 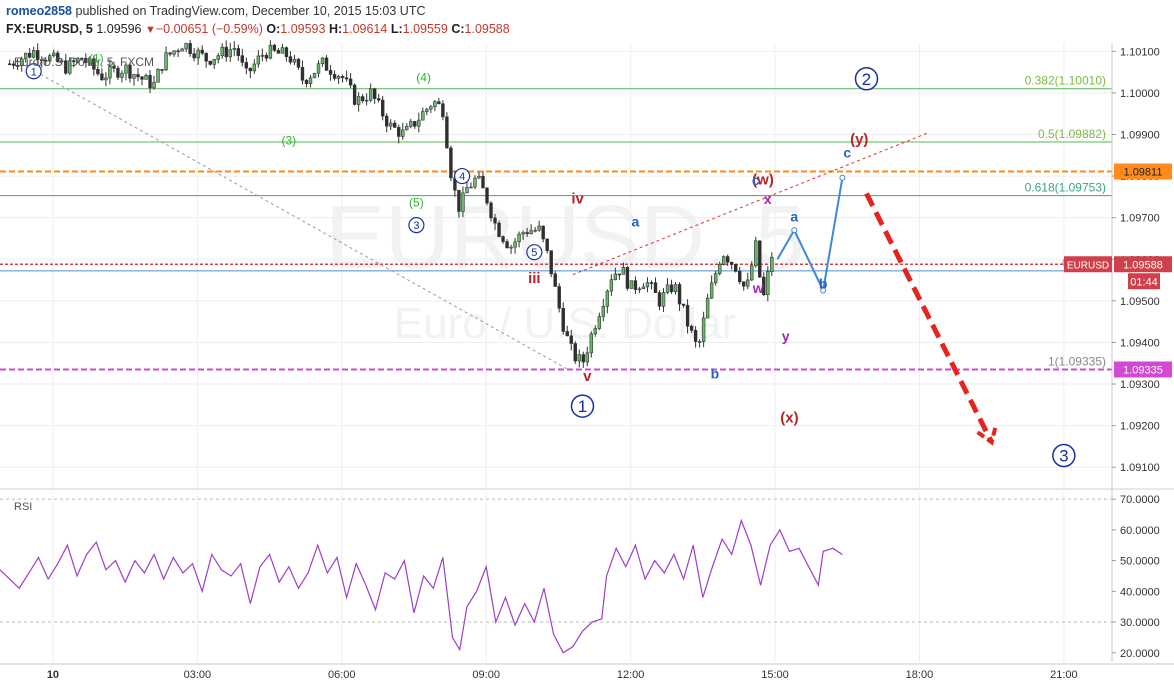 What do you see at coordinates (565, 238) in the screenshot?
I see `watermark-symbol: EURUSD, 5` at bounding box center [565, 238].